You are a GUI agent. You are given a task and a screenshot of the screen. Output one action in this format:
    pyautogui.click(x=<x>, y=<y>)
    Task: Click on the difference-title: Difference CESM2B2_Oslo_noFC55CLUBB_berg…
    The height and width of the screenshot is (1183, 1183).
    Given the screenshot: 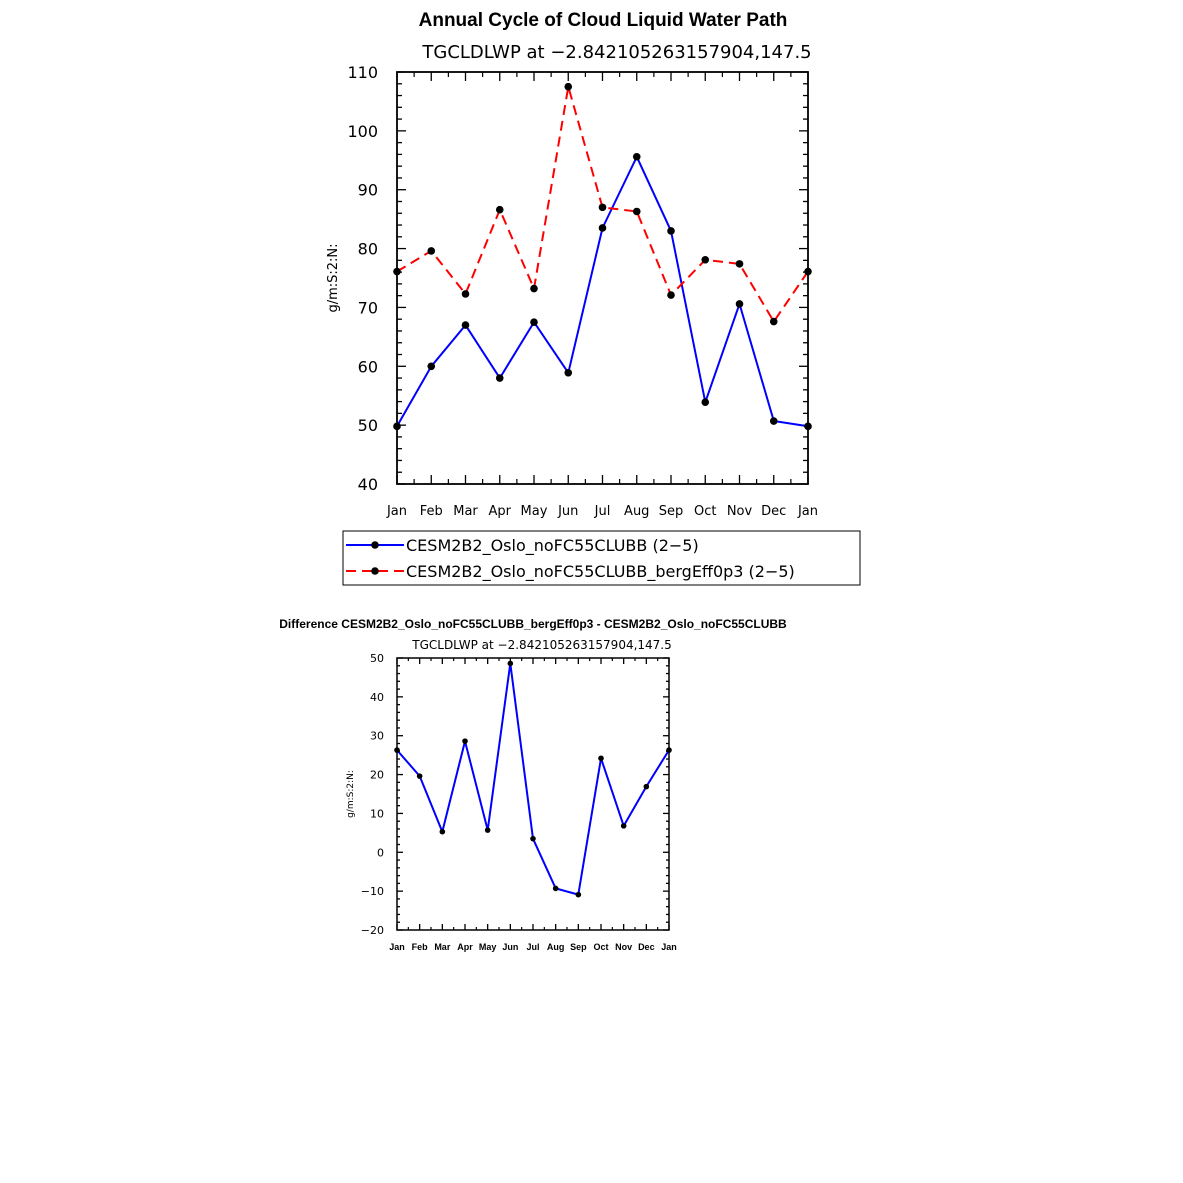 What is the action you would take?
    pyautogui.click(x=533, y=624)
    